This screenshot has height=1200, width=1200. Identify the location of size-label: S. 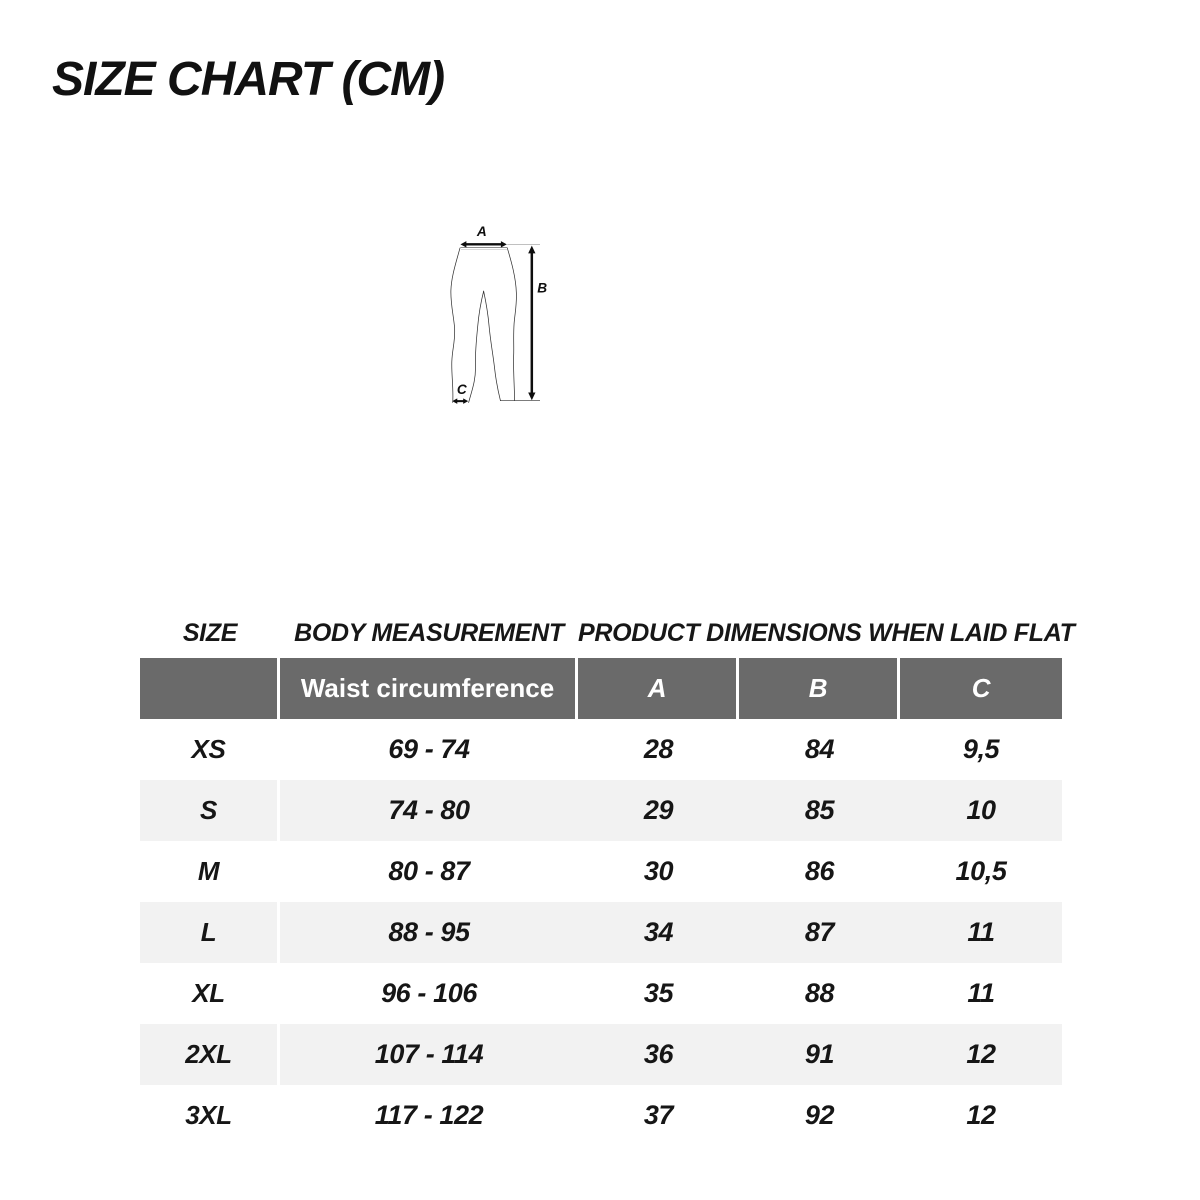
(210, 810).